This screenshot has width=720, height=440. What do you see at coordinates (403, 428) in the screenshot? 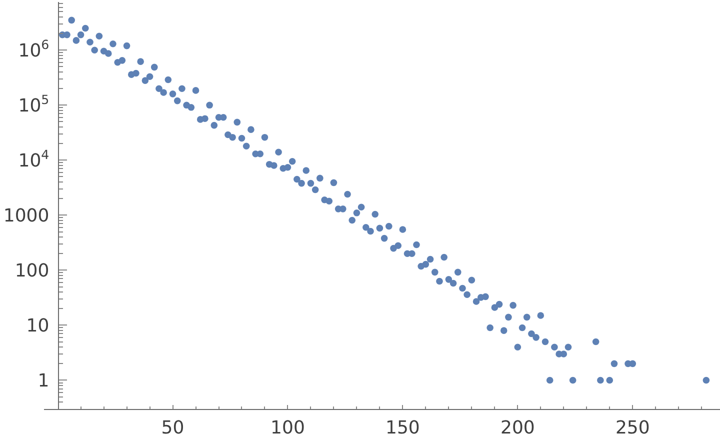
I see `x-tick-label: 150` at bounding box center [403, 428].